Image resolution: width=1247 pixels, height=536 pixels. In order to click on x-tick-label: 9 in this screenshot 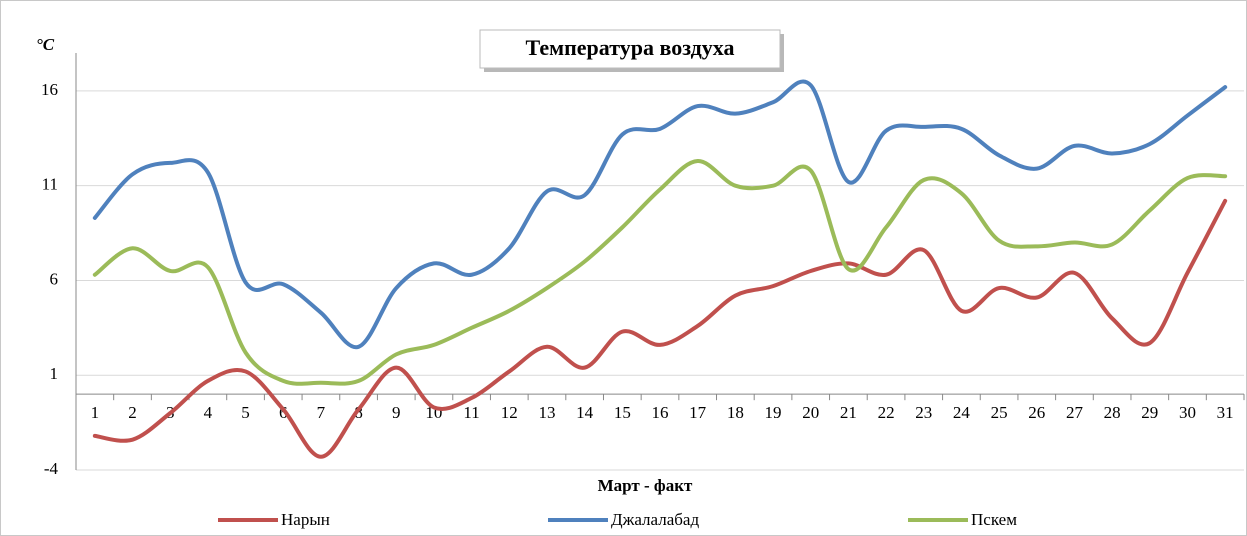, I will do `click(396, 412)`.